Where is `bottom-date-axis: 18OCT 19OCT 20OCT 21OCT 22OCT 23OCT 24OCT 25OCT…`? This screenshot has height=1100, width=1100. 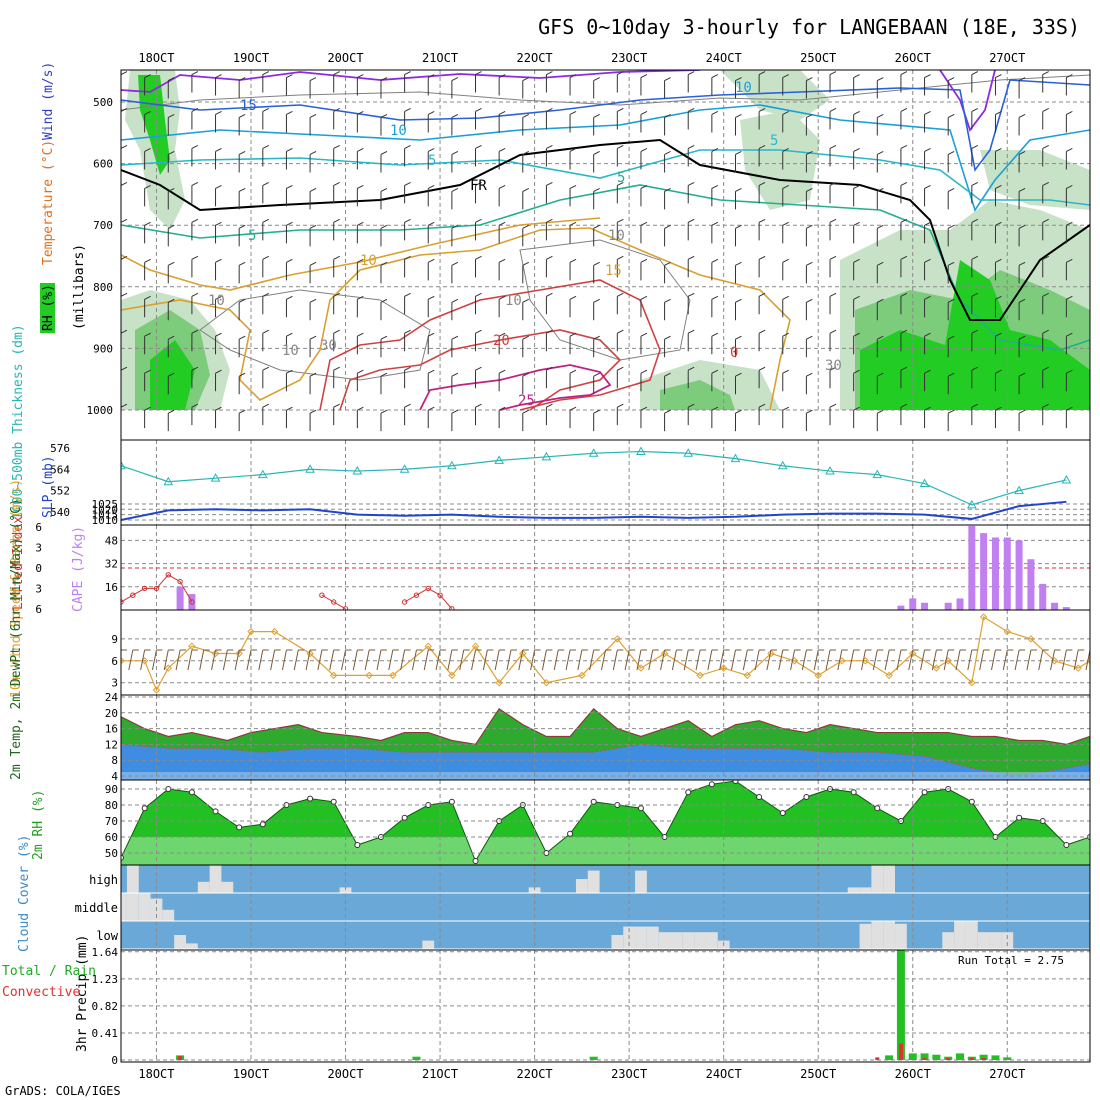
bottom-date-axis: 18OCT 19OCT 20OCT 21OCT 22OCT 23OCT 24OCT 25OCT… is located at coordinates (581, 1074).